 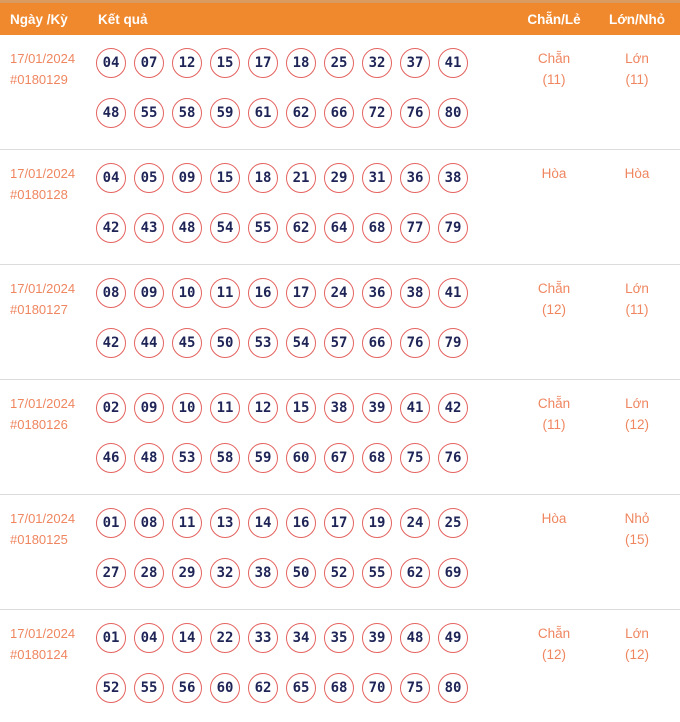 What do you see at coordinates (636, 654) in the screenshot?
I see `big-small-count: (12)` at bounding box center [636, 654].